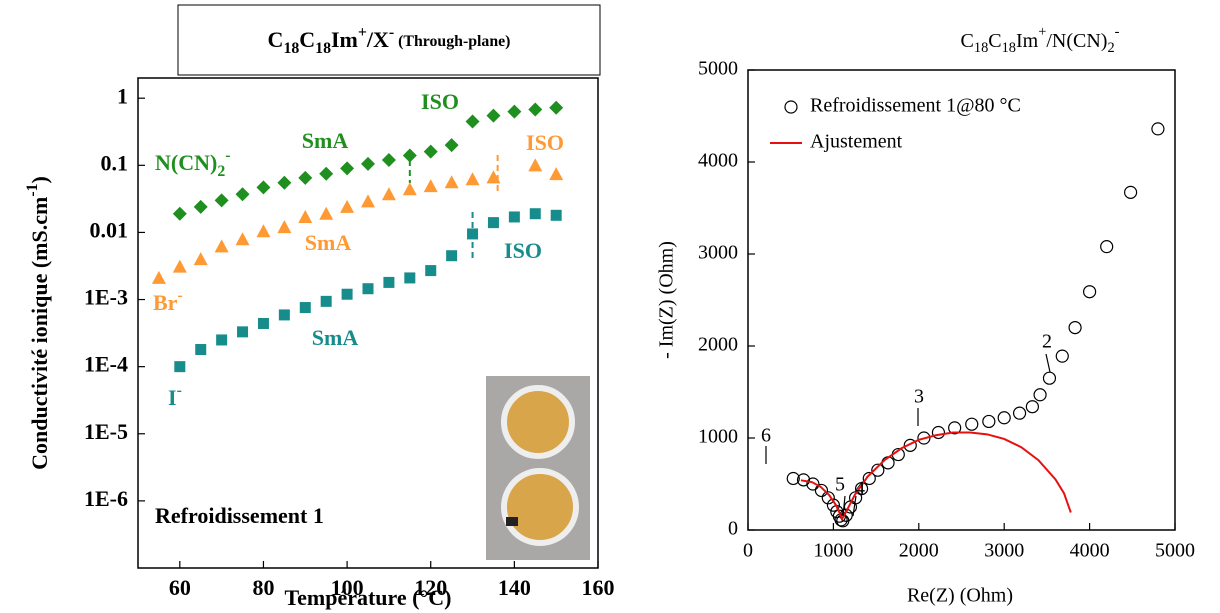 This screenshot has height=613, width=1220. What do you see at coordinates (347, 587) in the screenshot?
I see `x-tick-label: 100` at bounding box center [347, 587].